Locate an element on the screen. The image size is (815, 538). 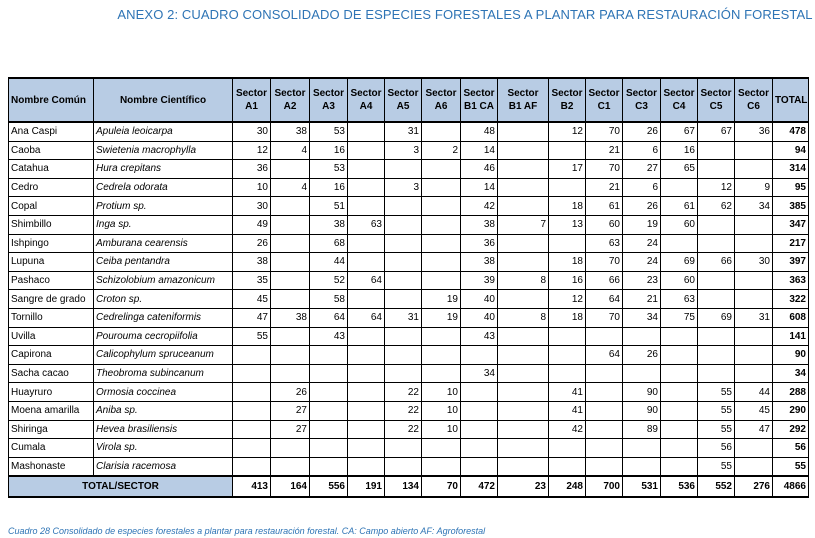
common-name-cell: Caoba is located at coordinates (51, 150).